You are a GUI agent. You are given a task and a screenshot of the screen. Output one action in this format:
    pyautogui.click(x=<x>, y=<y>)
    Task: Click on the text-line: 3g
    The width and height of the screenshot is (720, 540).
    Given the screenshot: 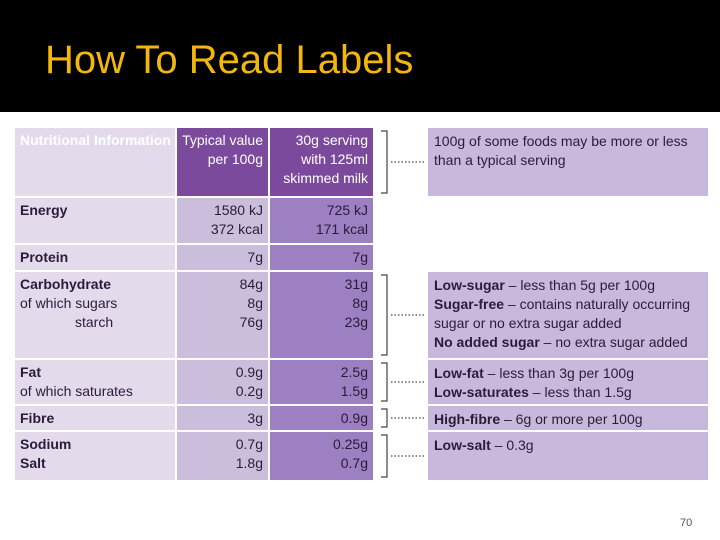 What is the action you would take?
    pyautogui.click(x=255, y=418)
    